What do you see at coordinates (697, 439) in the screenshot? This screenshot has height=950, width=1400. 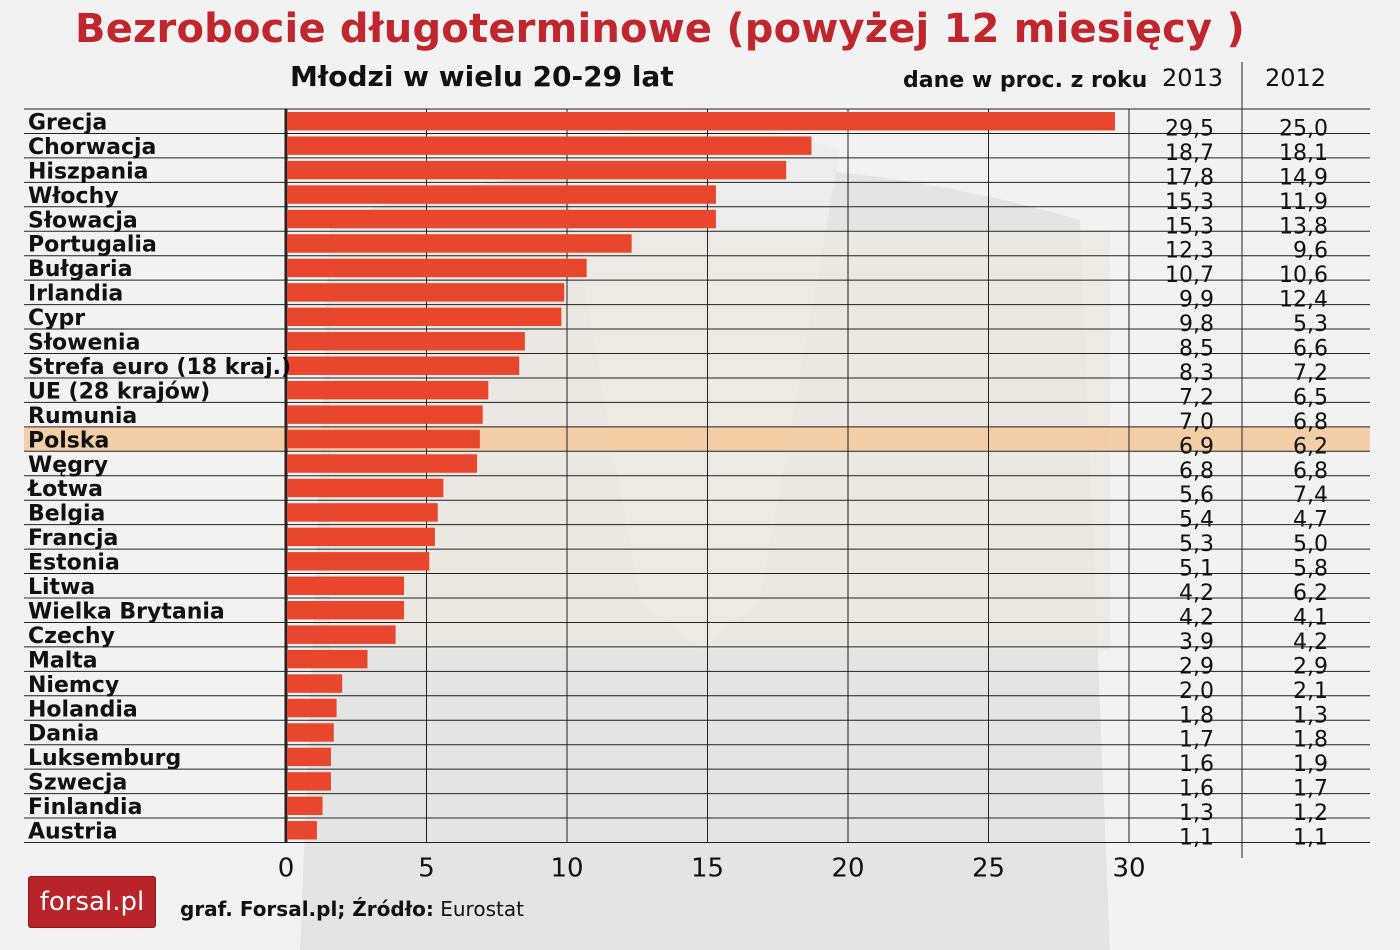 I see `highlight-row` at bounding box center [697, 439].